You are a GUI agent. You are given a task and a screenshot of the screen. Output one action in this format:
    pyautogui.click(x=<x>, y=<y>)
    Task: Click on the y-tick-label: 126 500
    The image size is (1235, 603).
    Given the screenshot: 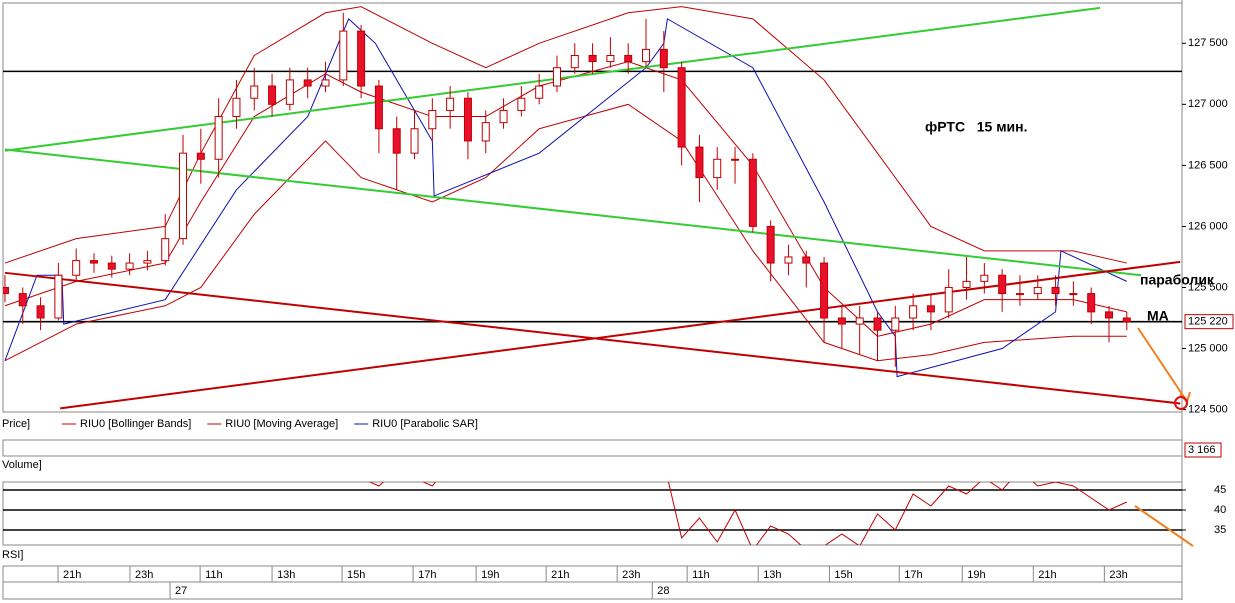 What is the action you would take?
    pyautogui.click(x=1208, y=165)
    